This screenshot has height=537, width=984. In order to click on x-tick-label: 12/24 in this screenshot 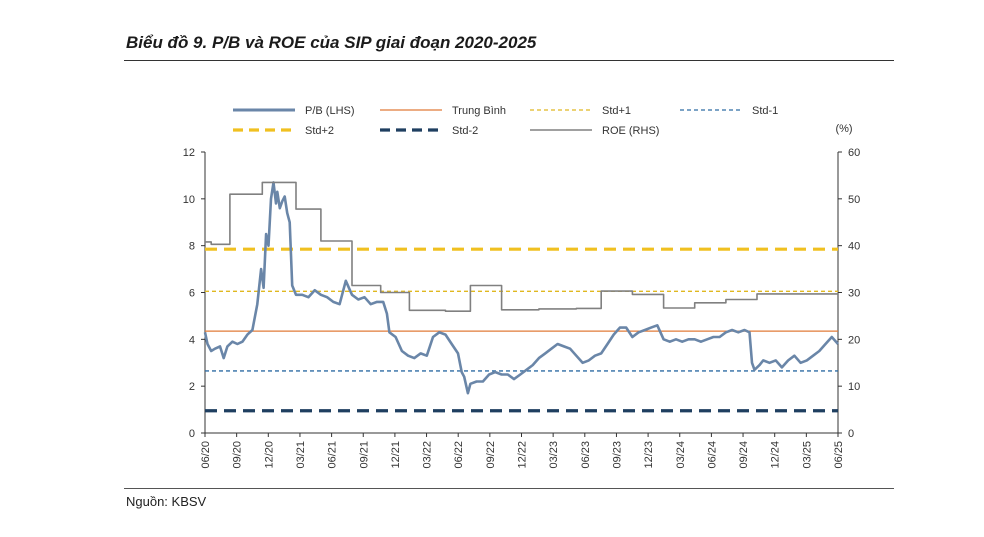, I will do `click(776, 455)`.